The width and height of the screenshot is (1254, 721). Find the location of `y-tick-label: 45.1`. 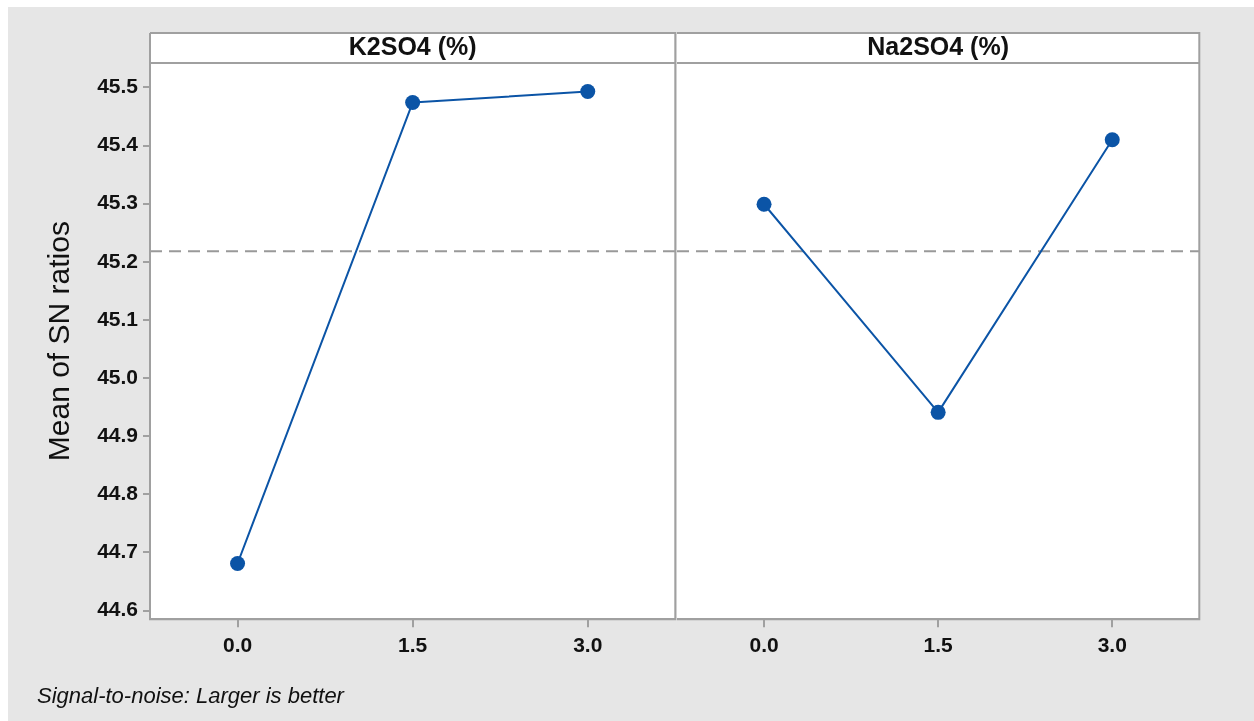

y-tick-label: 45.1 is located at coordinates (118, 318).